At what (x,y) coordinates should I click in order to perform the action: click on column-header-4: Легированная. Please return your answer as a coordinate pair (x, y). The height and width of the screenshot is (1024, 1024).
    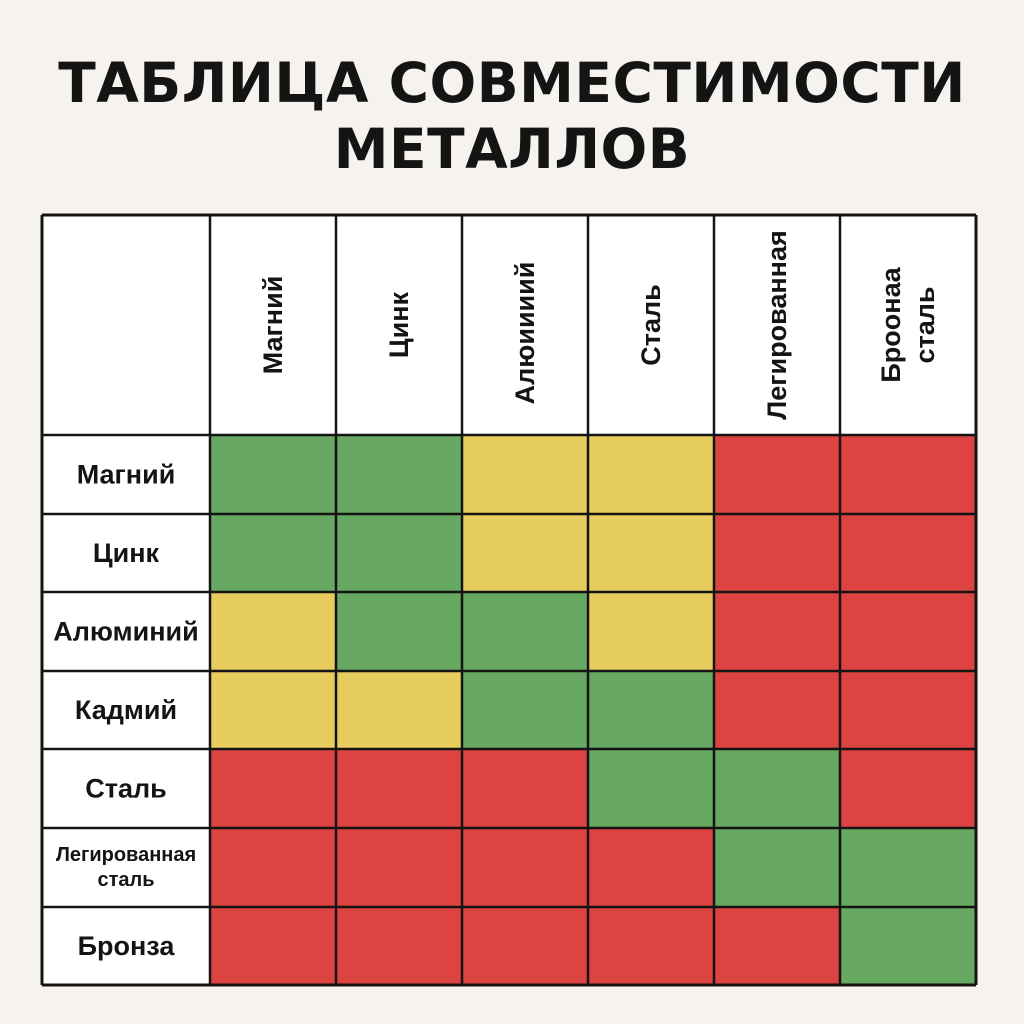
    Looking at the image, I should click on (777, 324).